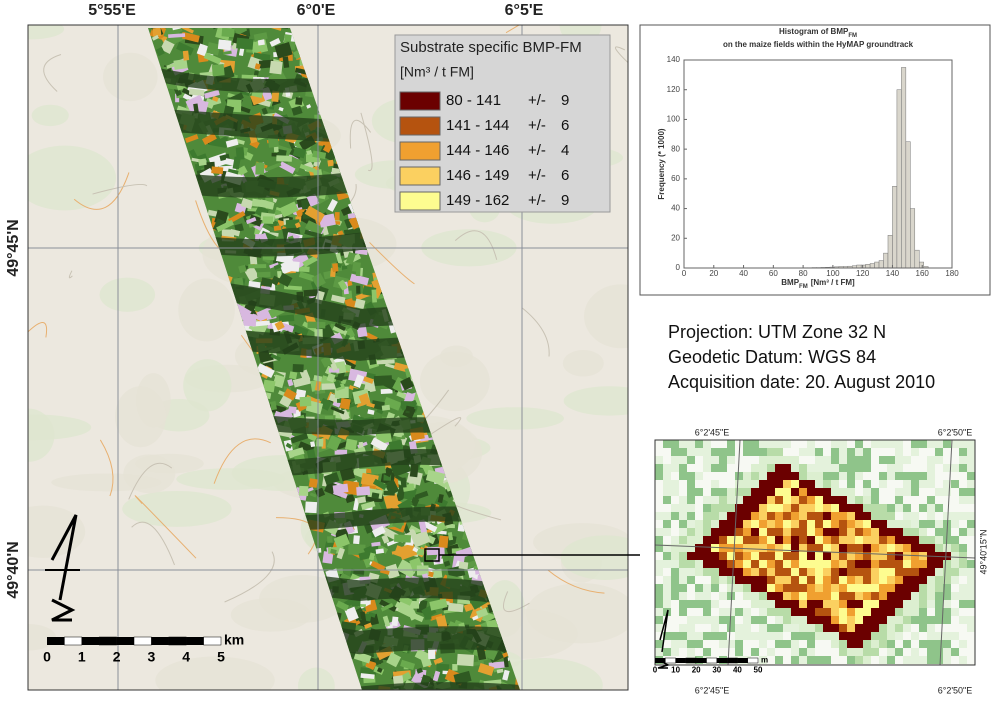 The width and height of the screenshot is (1000, 704). What do you see at coordinates (477, 150) in the screenshot?
I see `legend-range: 144 - 146` at bounding box center [477, 150].